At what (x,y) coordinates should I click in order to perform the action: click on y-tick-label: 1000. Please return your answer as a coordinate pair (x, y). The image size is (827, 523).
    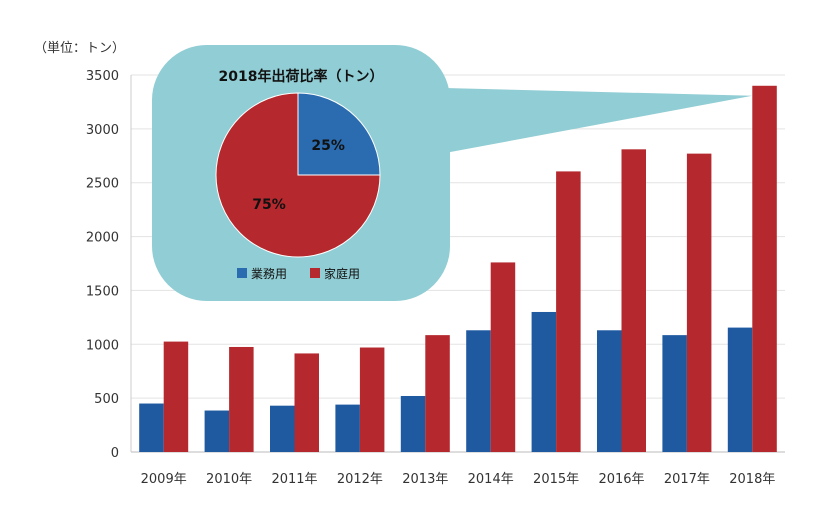
    Looking at the image, I should click on (102, 345).